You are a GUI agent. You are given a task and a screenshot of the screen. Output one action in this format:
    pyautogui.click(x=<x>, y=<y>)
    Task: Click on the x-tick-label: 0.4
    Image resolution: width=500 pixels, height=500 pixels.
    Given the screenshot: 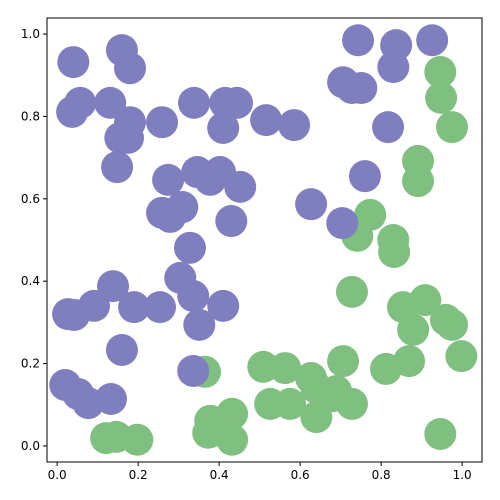 What is the action you would take?
    pyautogui.click(x=219, y=475)
    